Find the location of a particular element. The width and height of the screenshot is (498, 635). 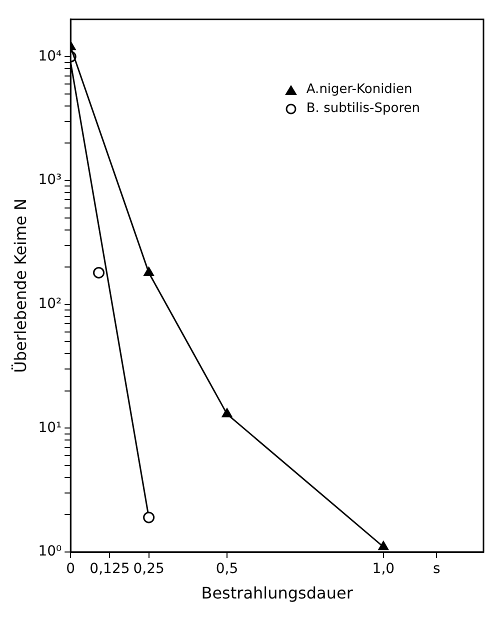

y-tick-label: 10² is located at coordinates (50, 304).